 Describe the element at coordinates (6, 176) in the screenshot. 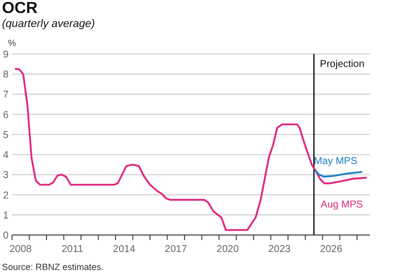

I see `y-tick-label: 3` at that location.